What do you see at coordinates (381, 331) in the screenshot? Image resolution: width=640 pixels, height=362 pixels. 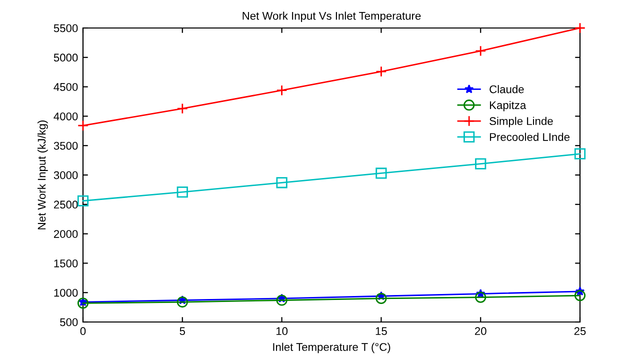 I see `x-tick-label: 15` at bounding box center [381, 331].